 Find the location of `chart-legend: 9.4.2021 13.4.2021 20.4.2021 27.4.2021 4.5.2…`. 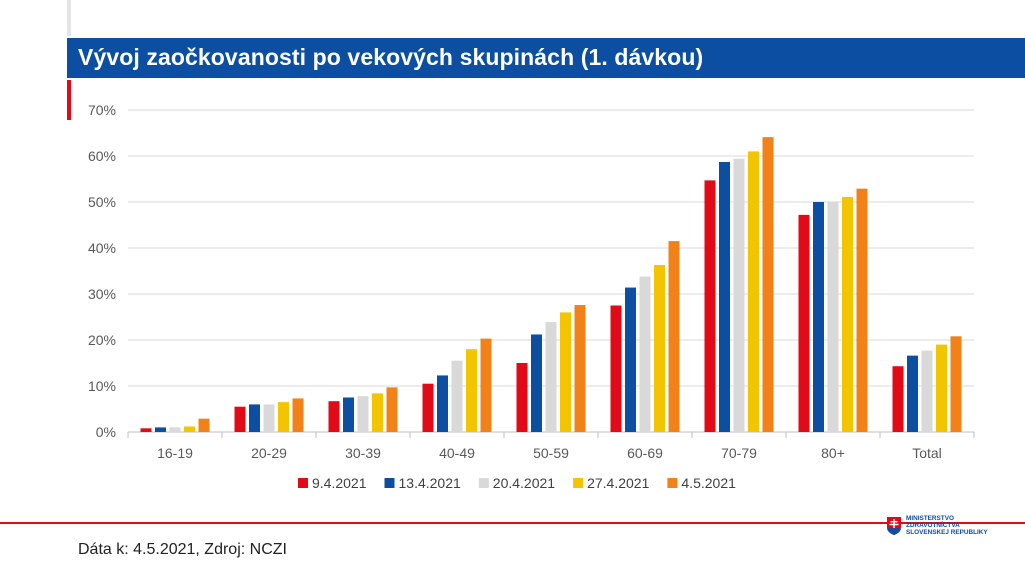

chart-legend: 9.4.2021 13.4.2021 20.4.2021 27.4.2021 4.5.2… is located at coordinates (517, 483).